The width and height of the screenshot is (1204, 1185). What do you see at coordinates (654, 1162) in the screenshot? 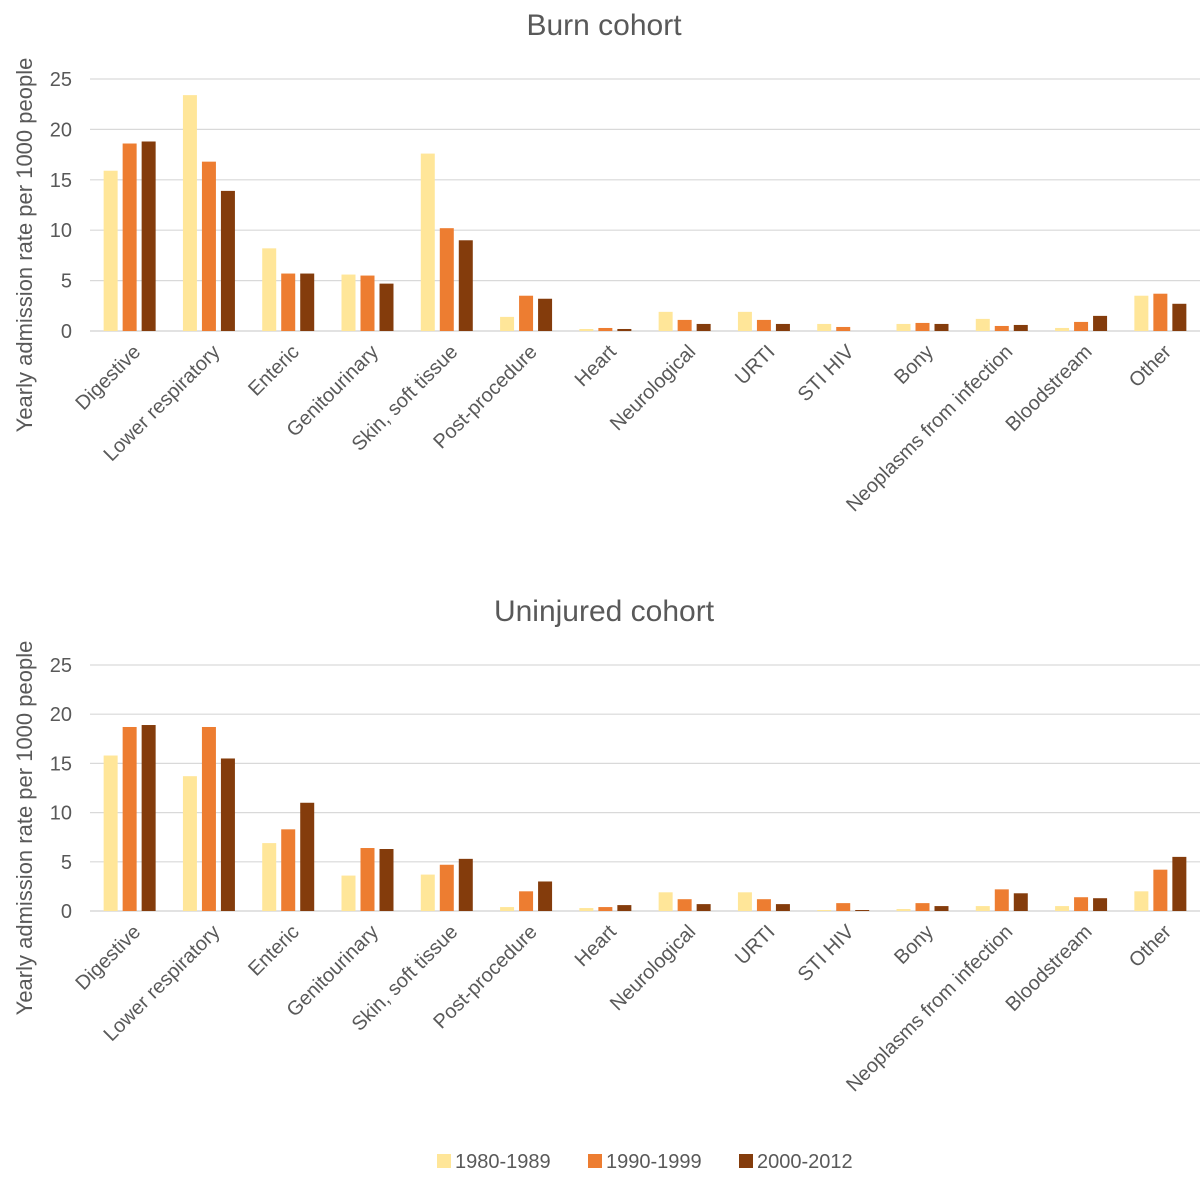
I see `legend-entry: 1990-1999` at bounding box center [654, 1162].